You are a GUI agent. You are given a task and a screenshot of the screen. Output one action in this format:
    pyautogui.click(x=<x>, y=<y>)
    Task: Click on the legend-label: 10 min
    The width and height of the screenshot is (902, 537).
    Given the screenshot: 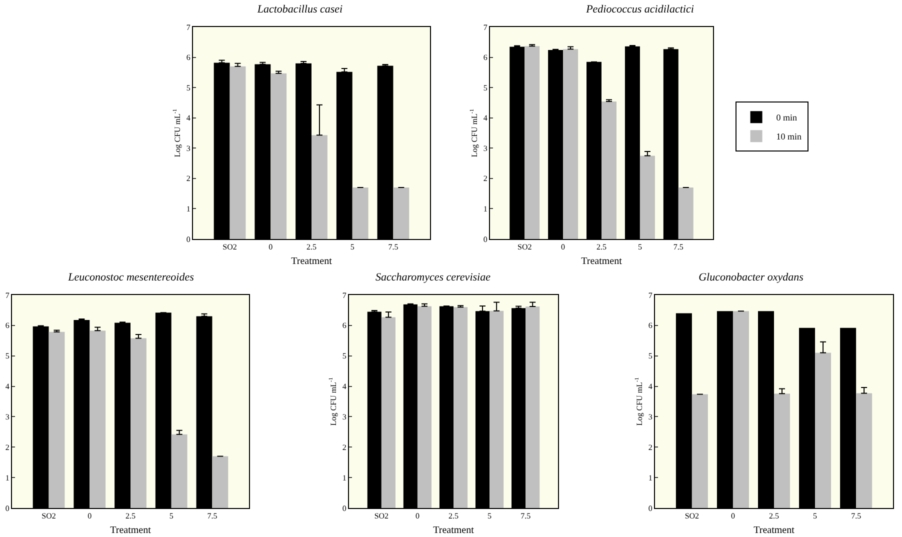 What is the action you would take?
    pyautogui.click(x=789, y=137)
    